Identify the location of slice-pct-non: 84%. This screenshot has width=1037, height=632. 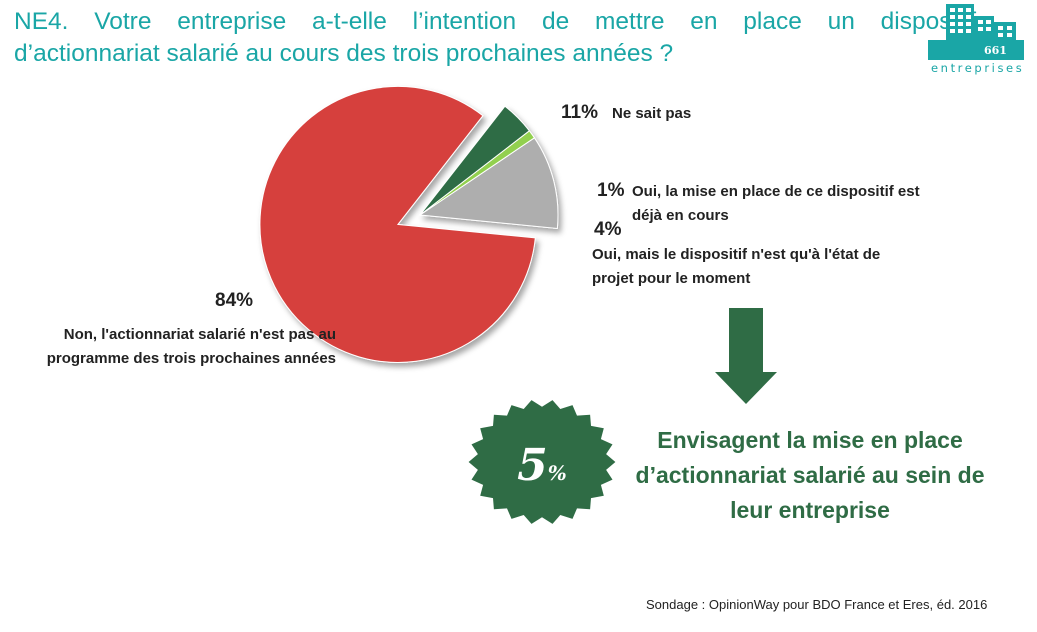
(234, 300).